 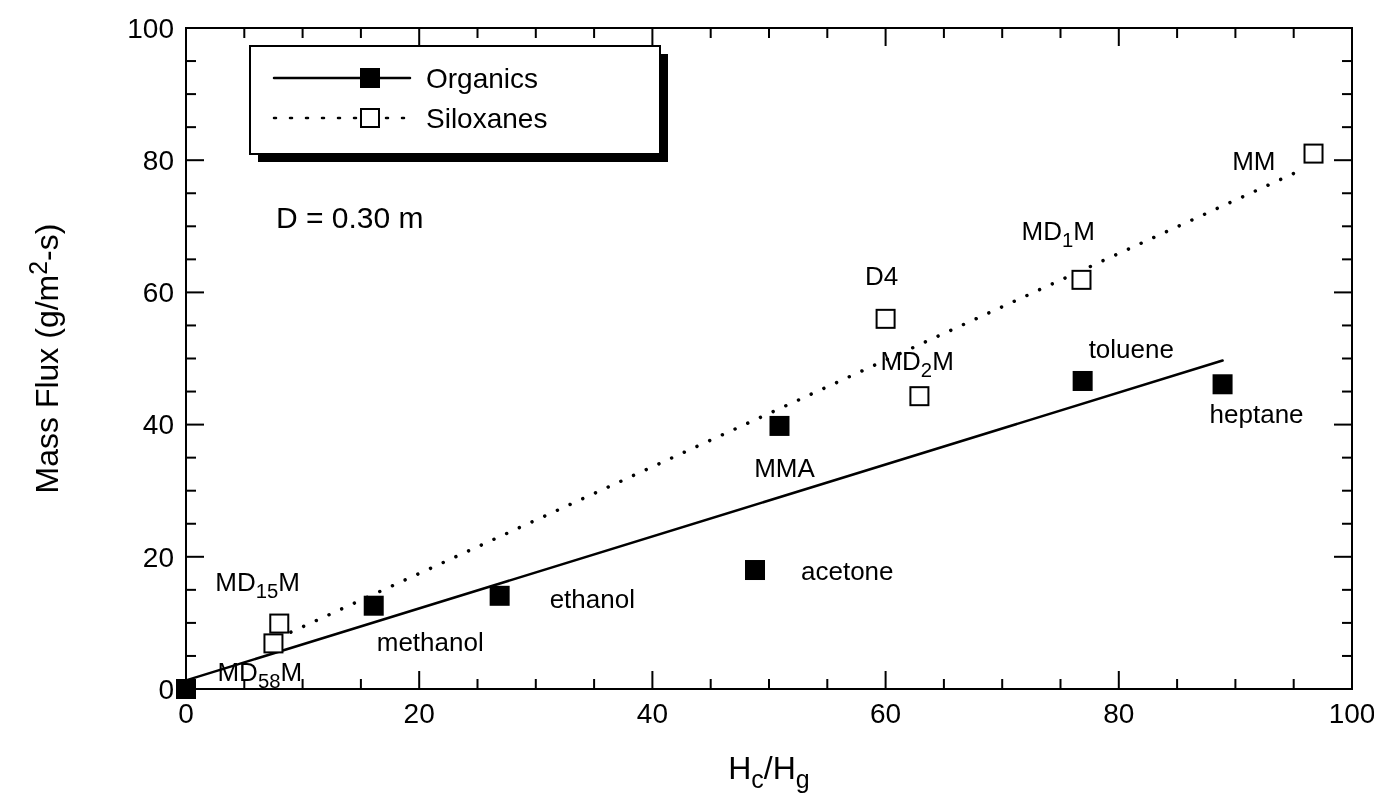 I want to click on x-tick-label: 0, so click(x=186, y=713).